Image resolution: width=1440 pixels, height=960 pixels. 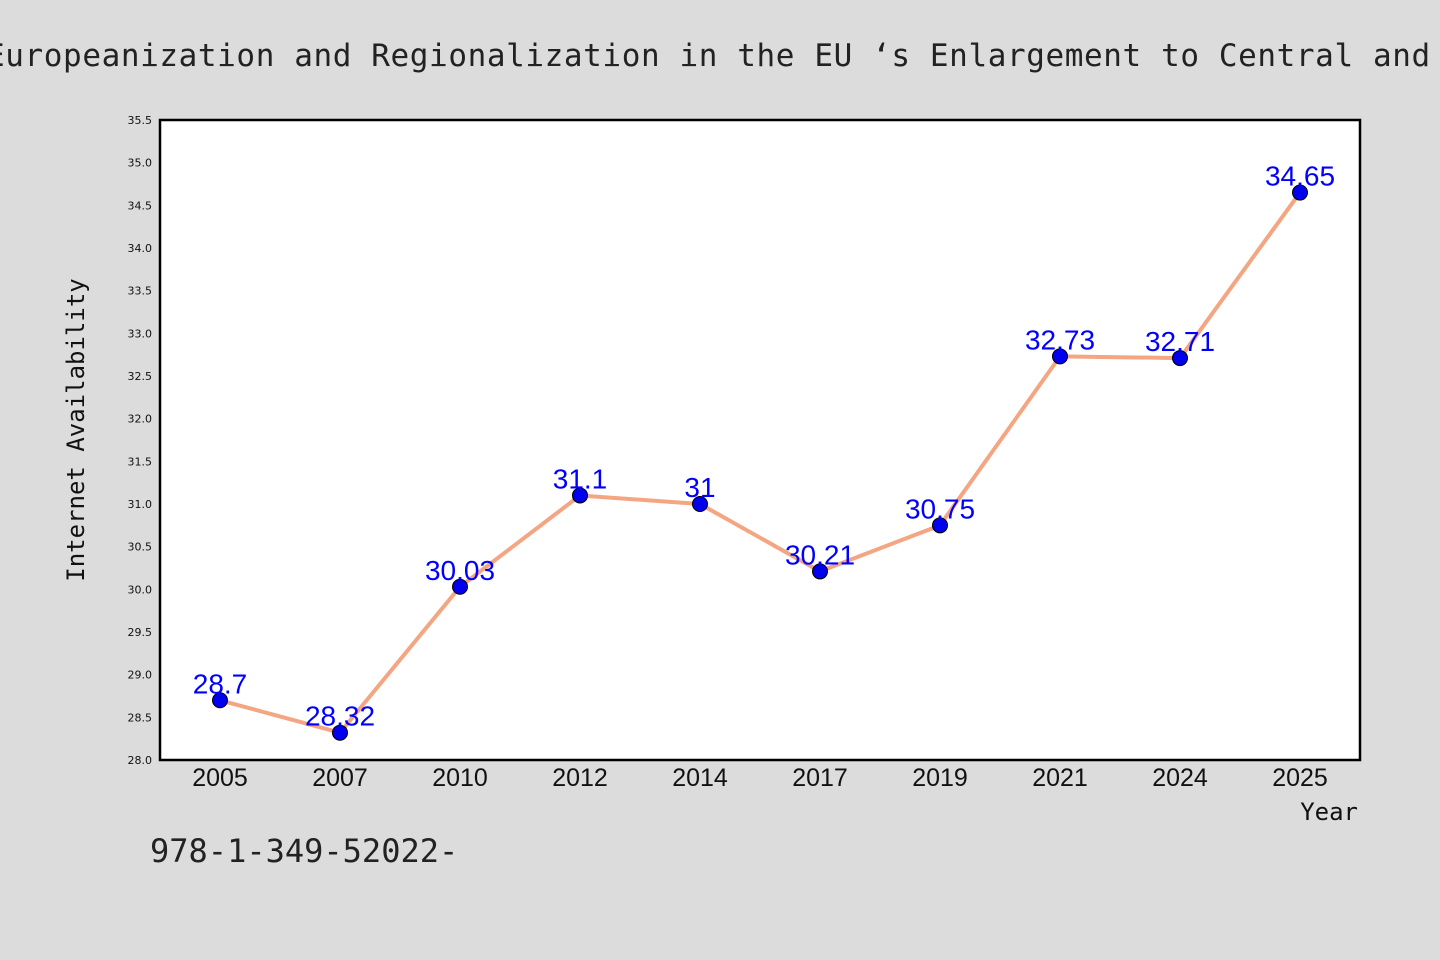 What do you see at coordinates (460, 778) in the screenshot?
I see `x-tick-label: 2010` at bounding box center [460, 778].